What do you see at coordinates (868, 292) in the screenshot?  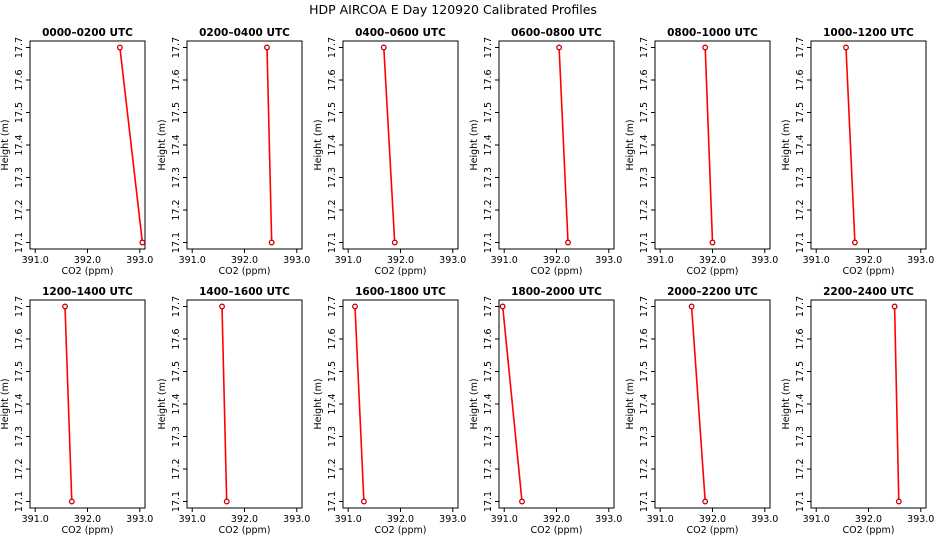 I see `panel-title: 2200–2400 UTC` at bounding box center [868, 292].